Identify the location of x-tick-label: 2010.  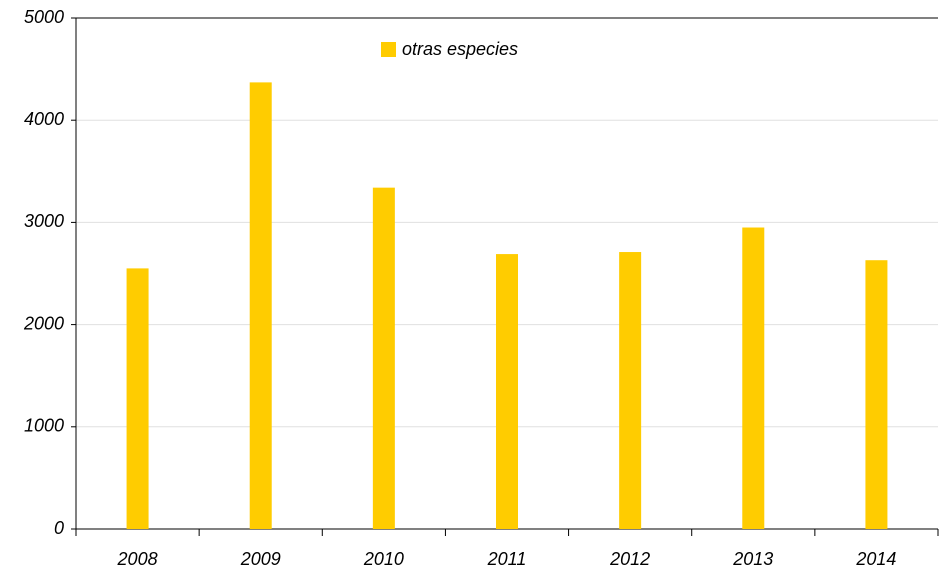
(383, 559).